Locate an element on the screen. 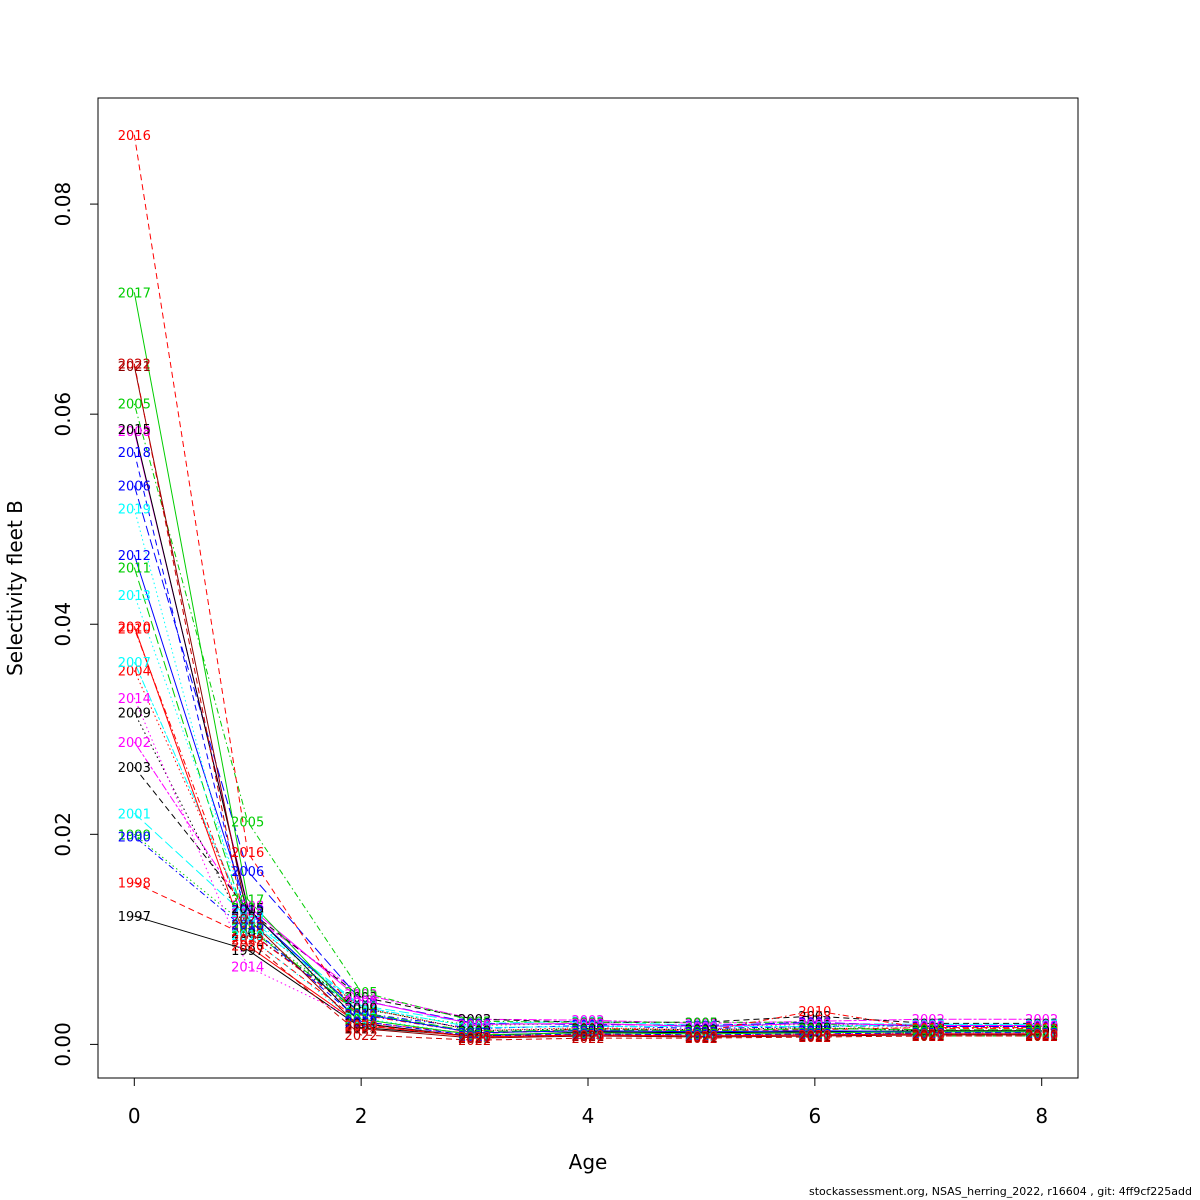 Image resolution: width=1200 pixels, height=1200 pixels. point-label-2010-age-5: 2010 is located at coordinates (701, 1033).